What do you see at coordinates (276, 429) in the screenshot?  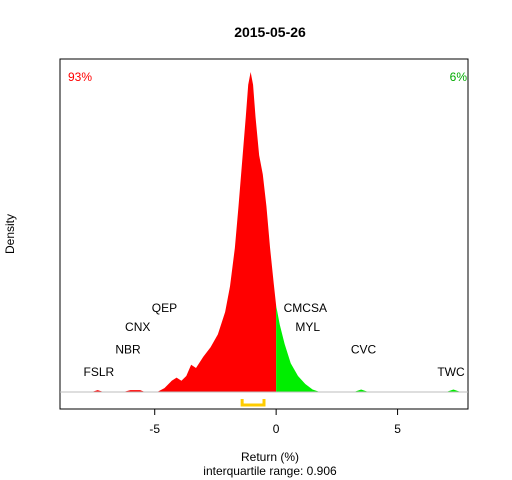 I see `x-tick-label: 0` at bounding box center [276, 429].